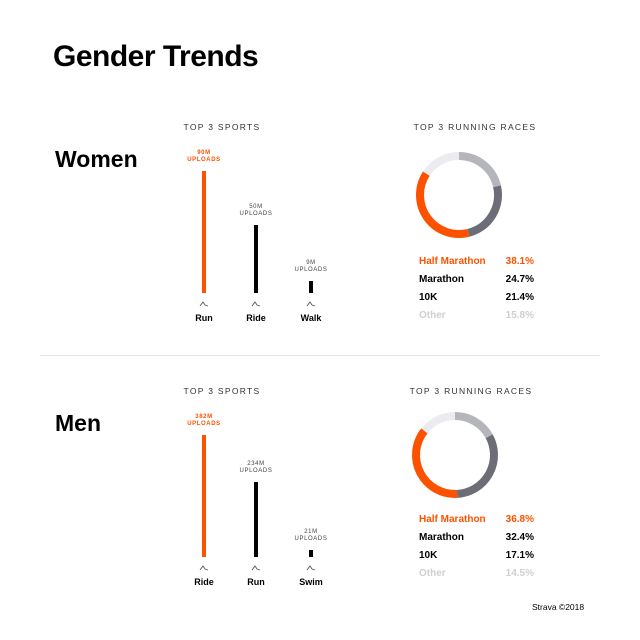  What do you see at coordinates (519, 555) in the screenshot?
I see `legend-value: 17.1%` at bounding box center [519, 555].